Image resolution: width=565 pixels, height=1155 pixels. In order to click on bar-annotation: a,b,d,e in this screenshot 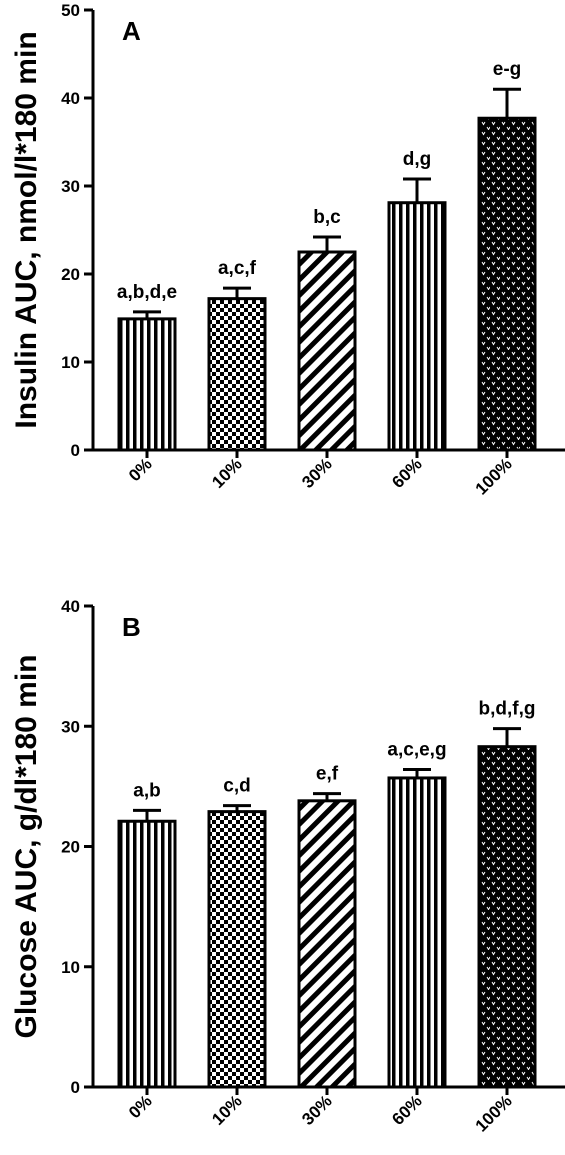, I will do `click(147, 292)`.